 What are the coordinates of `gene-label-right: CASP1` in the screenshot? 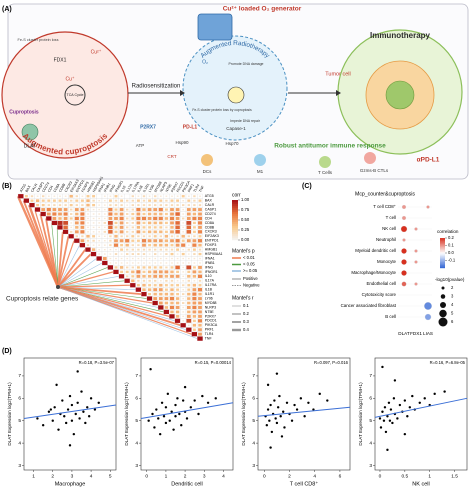 It's located at (211, 209).